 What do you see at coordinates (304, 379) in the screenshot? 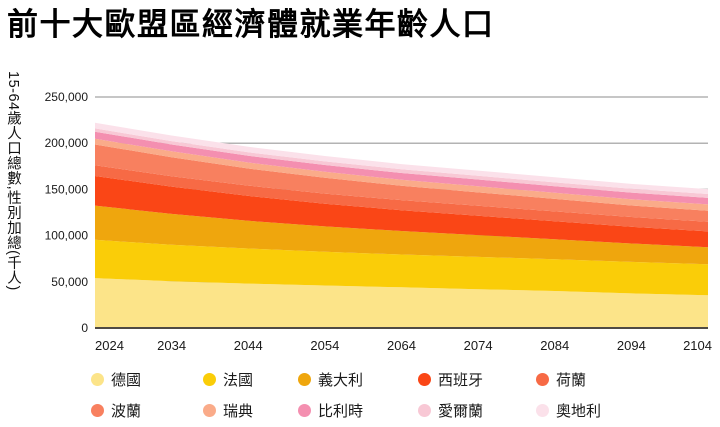
I see `legend-swatch-italy` at bounding box center [304, 379].